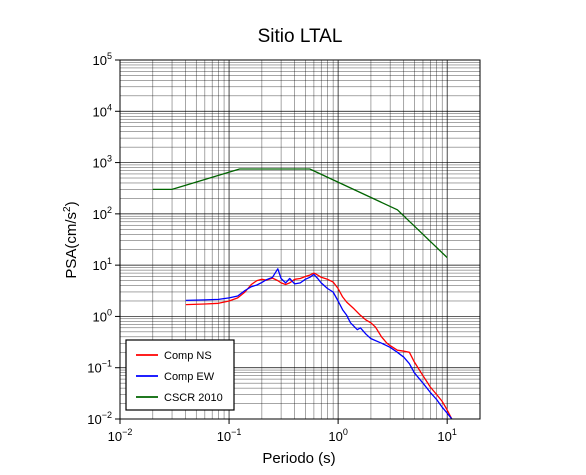  What do you see at coordinates (127, 432) in the screenshot?
I see `x-tick-label-exp: −2` at bounding box center [127, 432].